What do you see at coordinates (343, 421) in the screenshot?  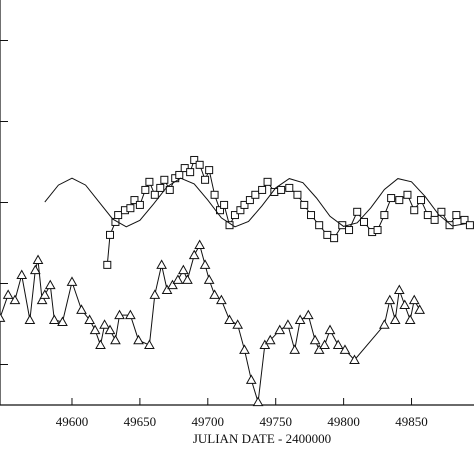 I see `x-tick-label: 49800` at bounding box center [343, 421].